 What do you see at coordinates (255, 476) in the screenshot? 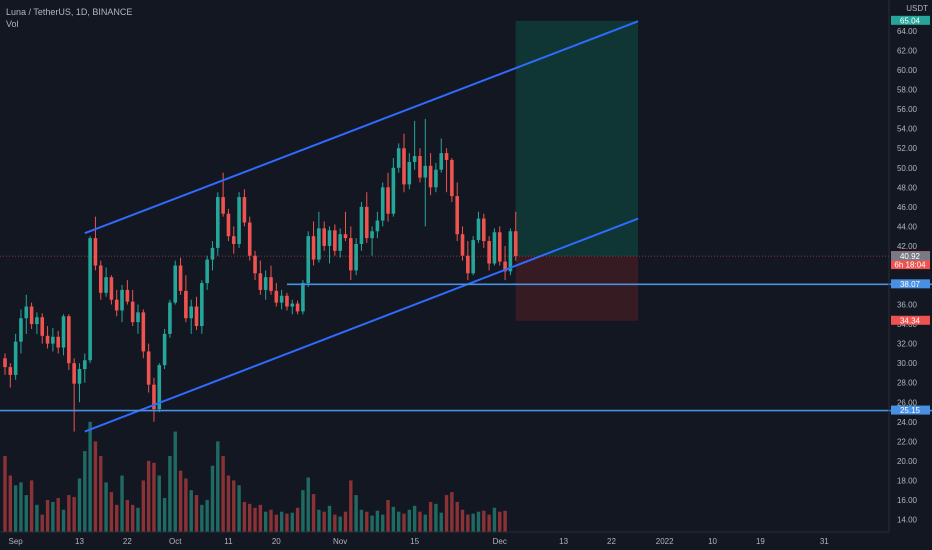
I see `volume-bars` at bounding box center [255, 476].